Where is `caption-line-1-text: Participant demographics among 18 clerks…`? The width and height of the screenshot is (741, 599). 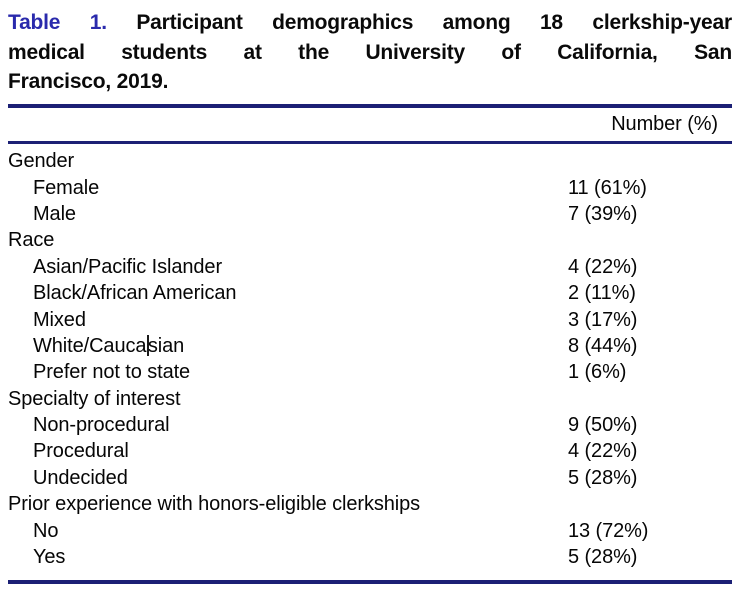 caption-line-1-text: Participant demographics among 18 clerks… is located at coordinates (434, 22).